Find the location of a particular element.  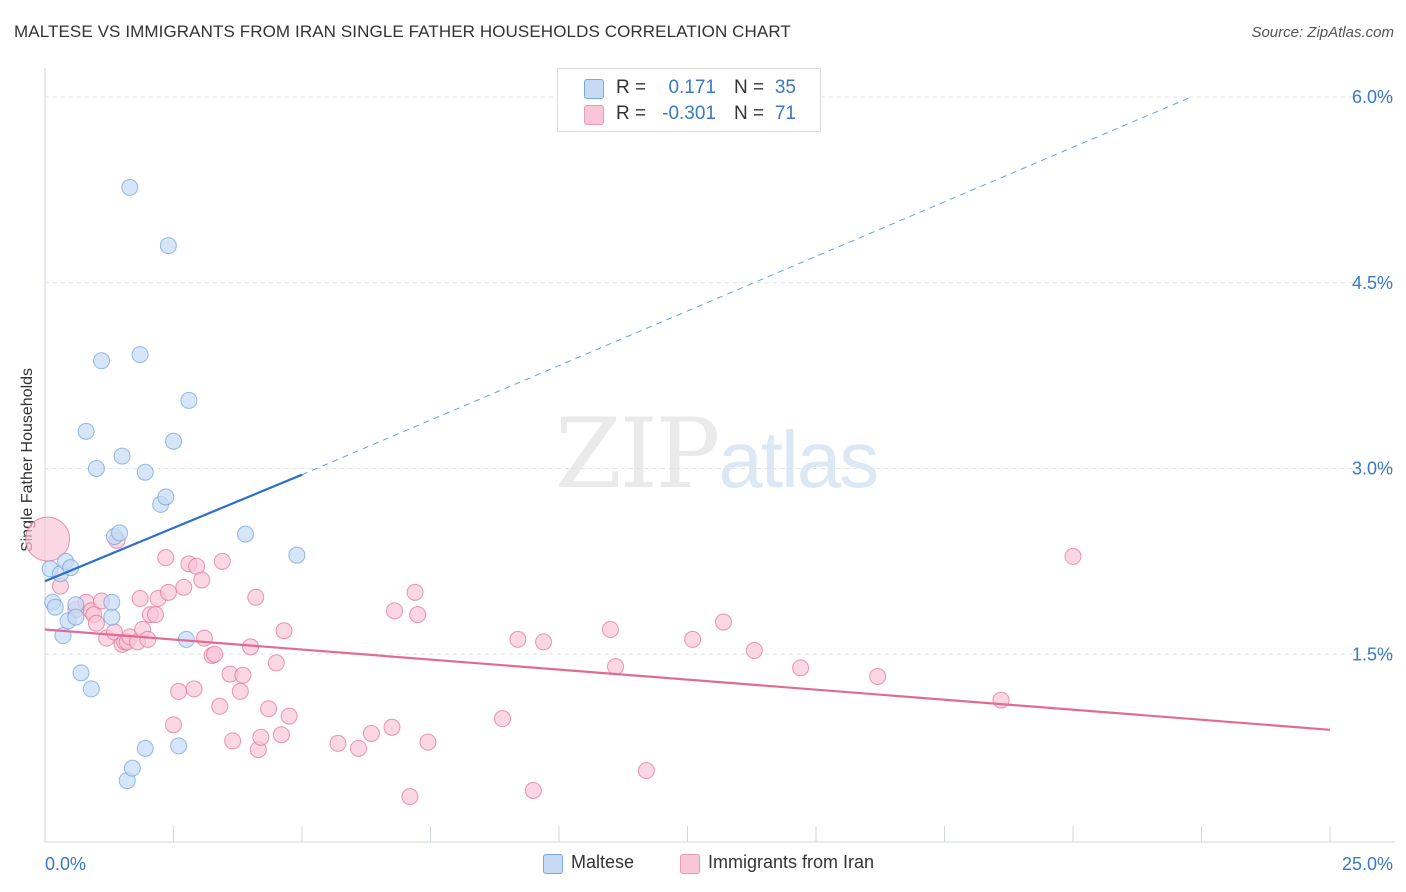

trendline-maltese is located at coordinates (173, 528).